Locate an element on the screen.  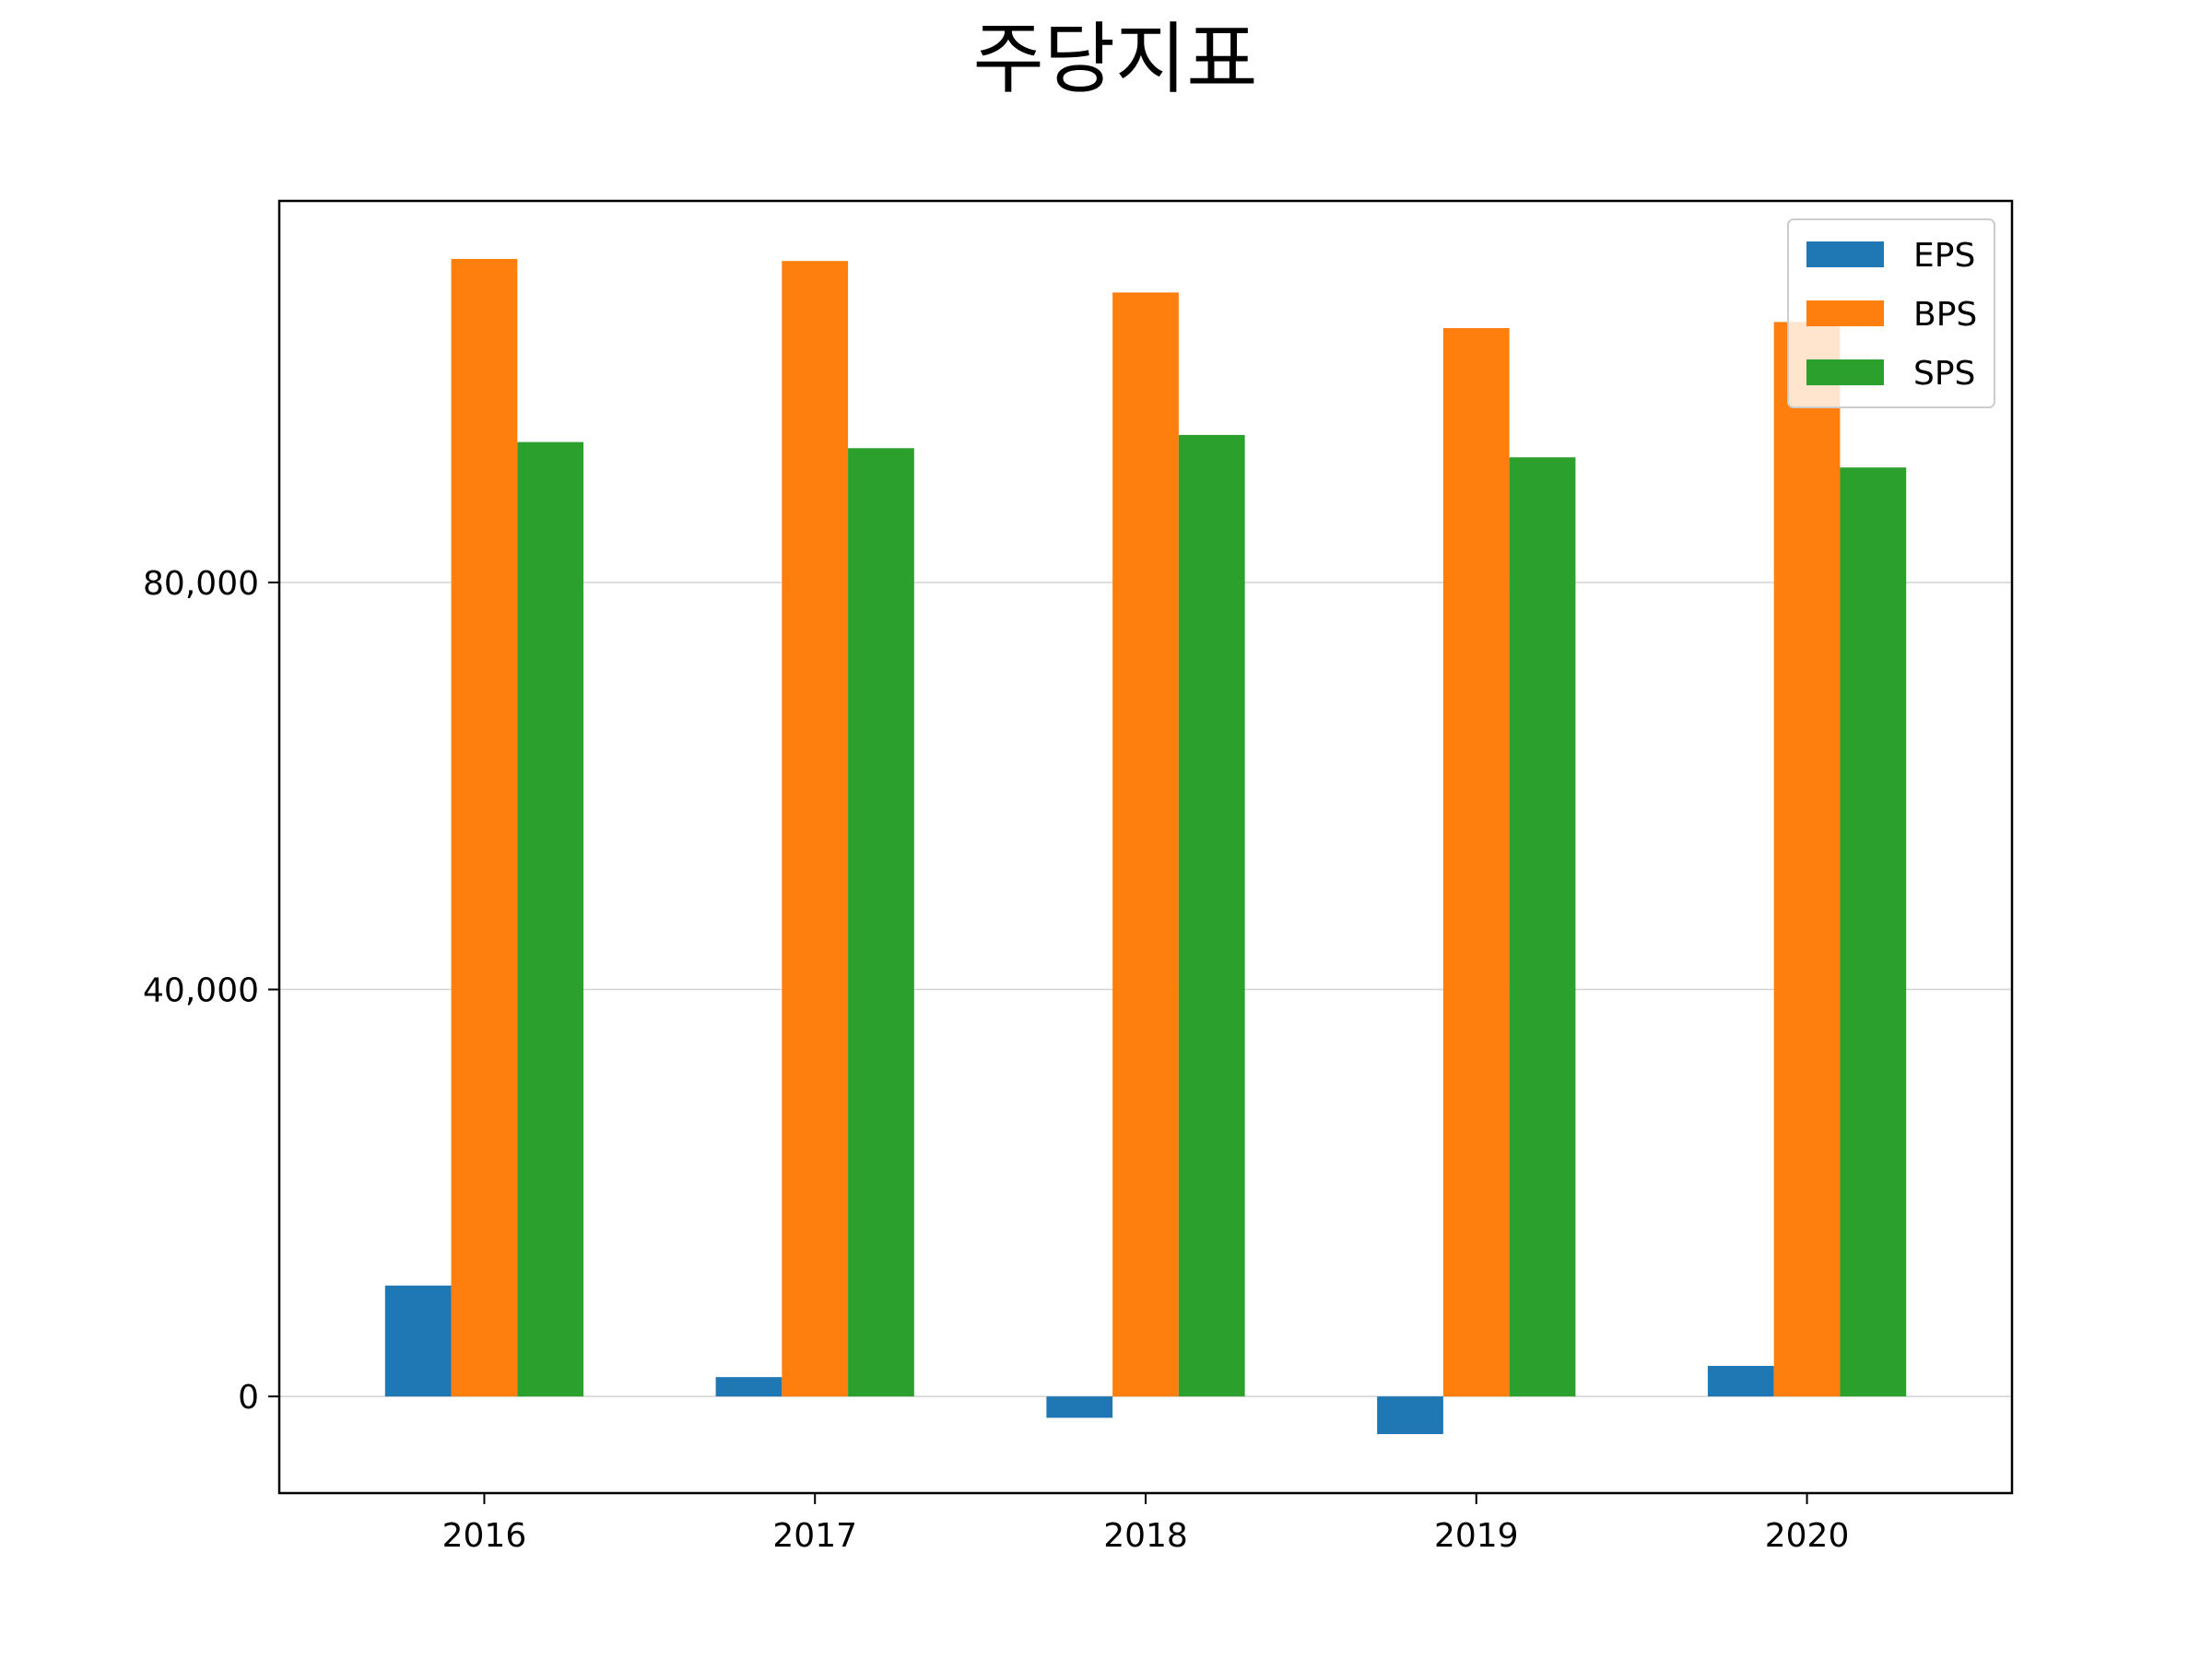
legend-swatch-bps is located at coordinates (1845, 313).